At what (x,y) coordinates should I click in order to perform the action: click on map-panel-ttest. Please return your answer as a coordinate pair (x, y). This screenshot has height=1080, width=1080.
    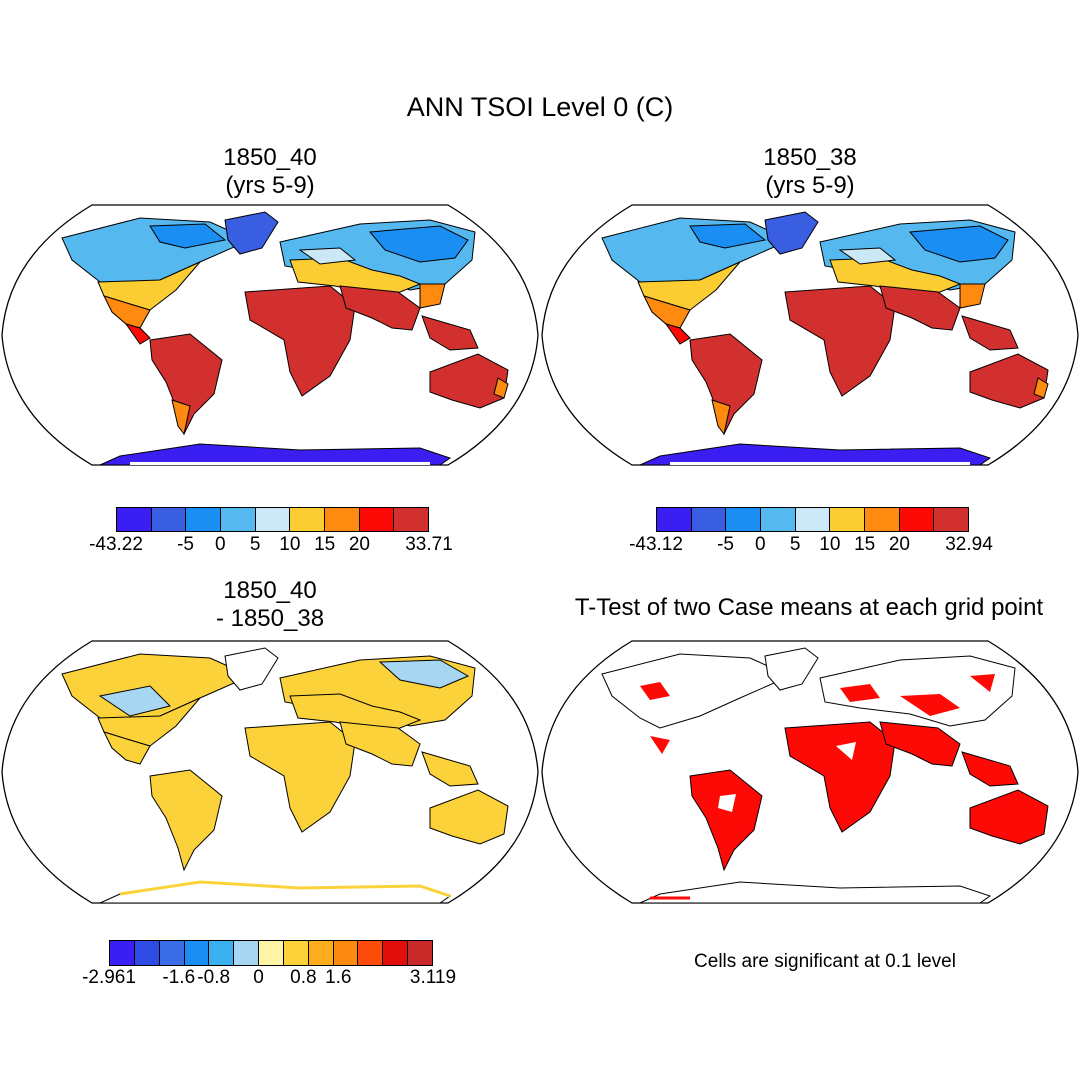
    Looking at the image, I should click on (810, 772).